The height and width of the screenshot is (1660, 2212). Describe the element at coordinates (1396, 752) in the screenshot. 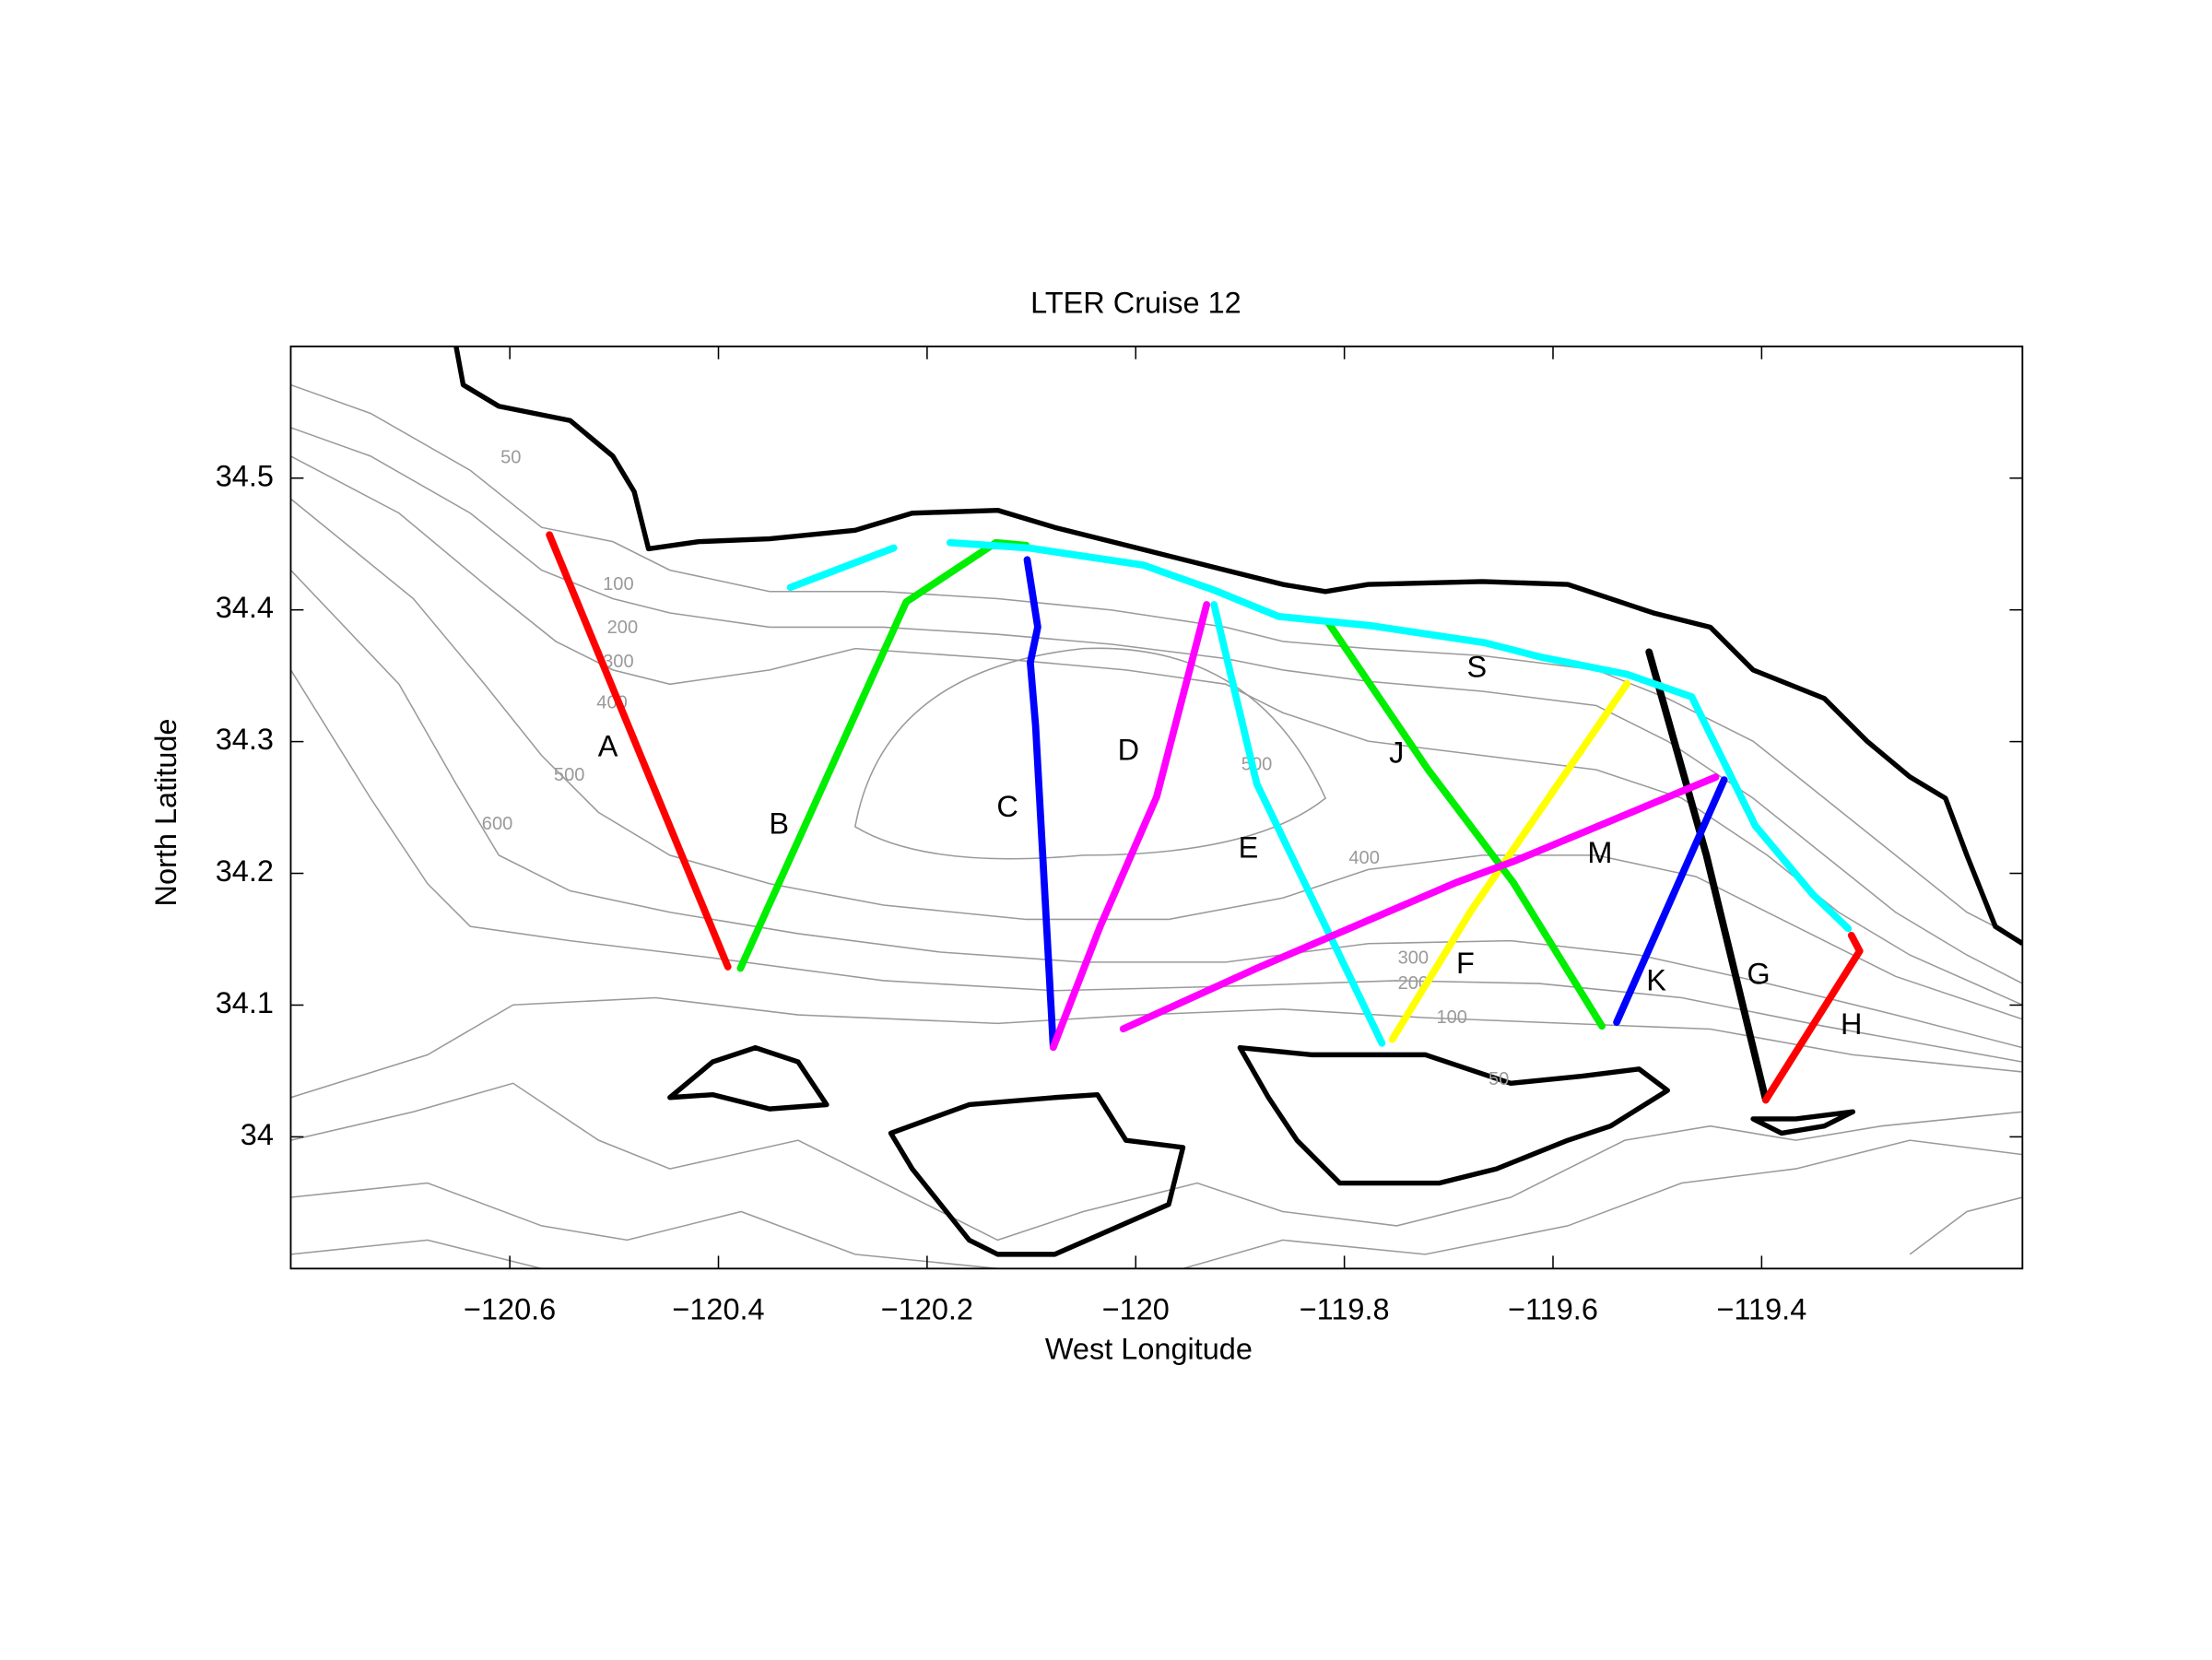

I see `track-label: J` at that location.